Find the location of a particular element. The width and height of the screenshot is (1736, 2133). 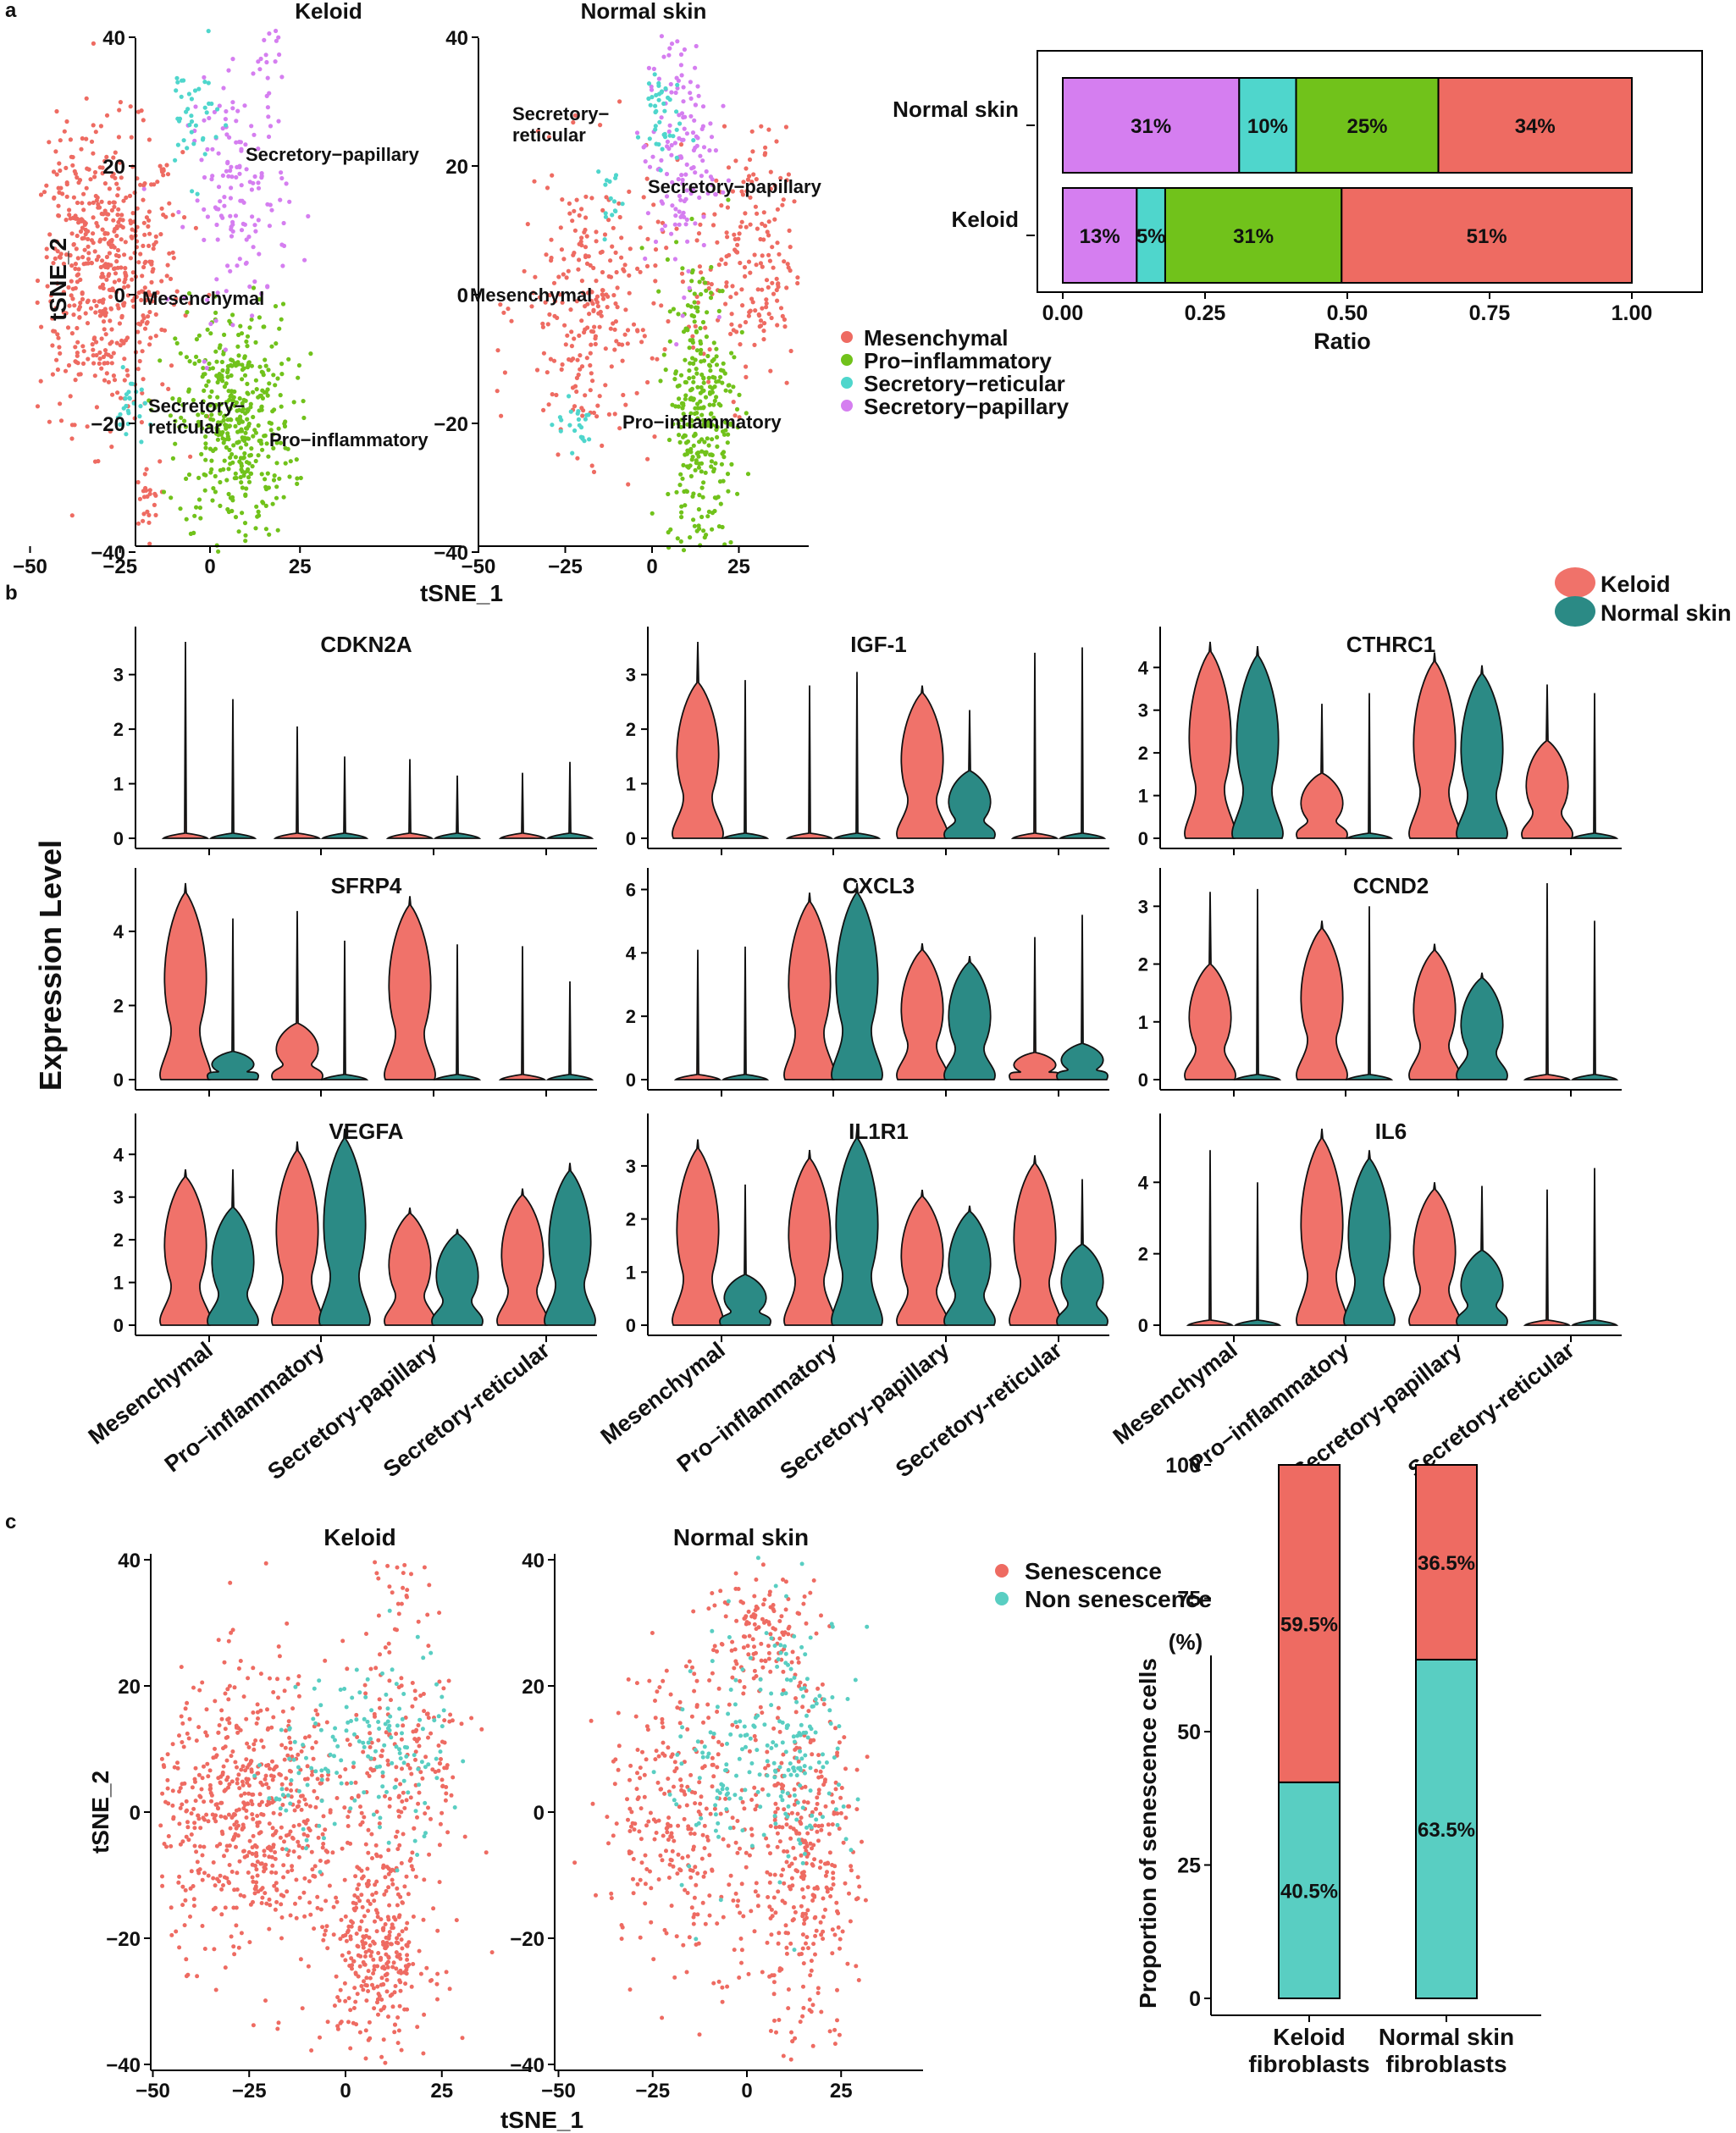

violin-keloid is located at coordinates (1322, 771).